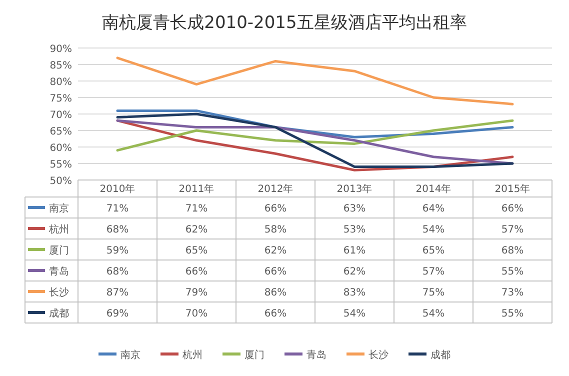 This screenshot has height=376, width=569. I want to click on y-tick-label: 85%, so click(61, 66).